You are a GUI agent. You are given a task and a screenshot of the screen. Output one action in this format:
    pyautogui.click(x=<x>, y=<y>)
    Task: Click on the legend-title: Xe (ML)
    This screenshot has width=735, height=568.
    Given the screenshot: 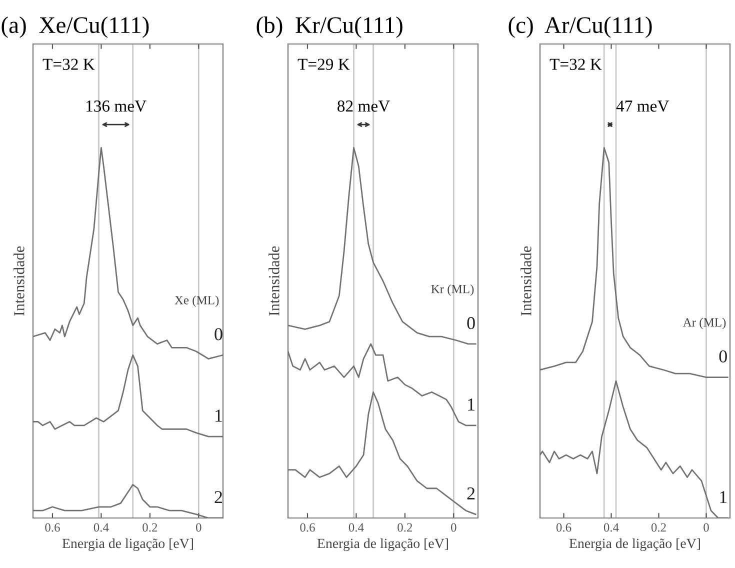 What is the action you would take?
    pyautogui.click(x=196, y=301)
    